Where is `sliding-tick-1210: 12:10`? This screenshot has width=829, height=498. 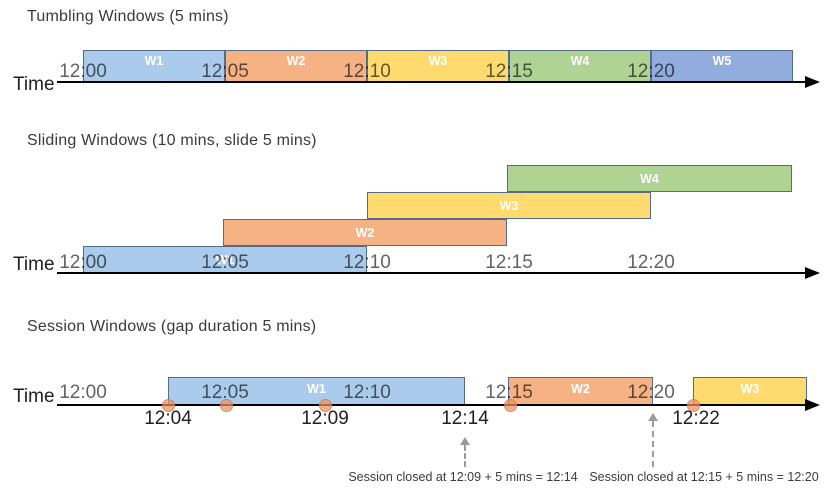 sliding-tick-1210: 12:10 is located at coordinates (367, 262).